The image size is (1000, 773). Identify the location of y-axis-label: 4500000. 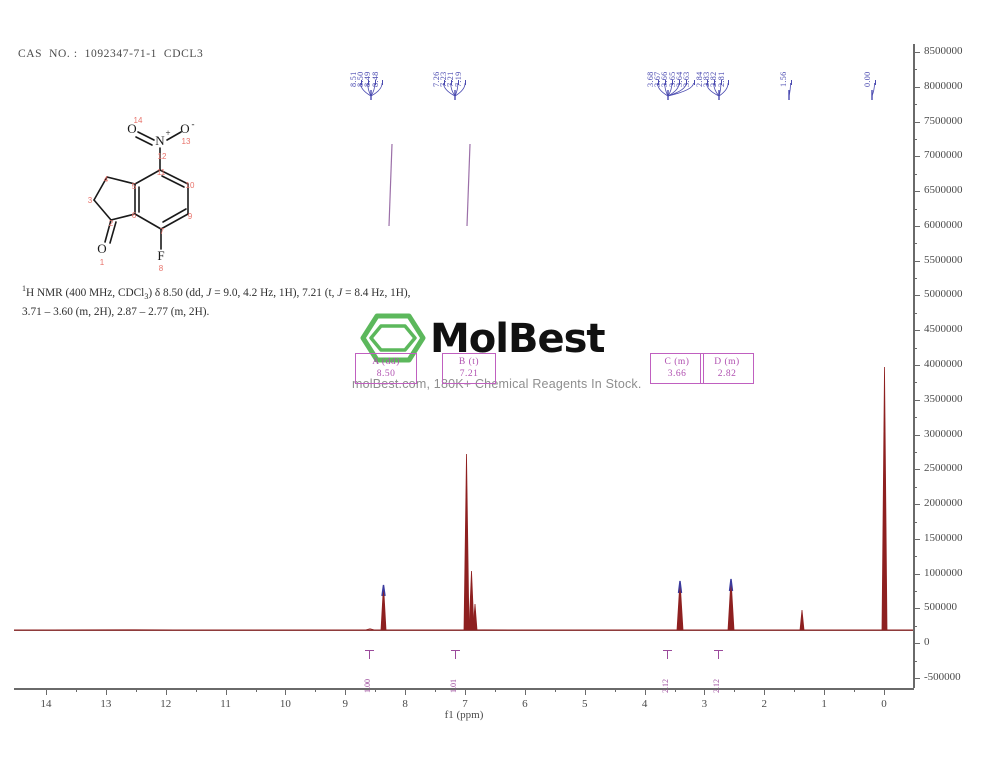
(943, 329).